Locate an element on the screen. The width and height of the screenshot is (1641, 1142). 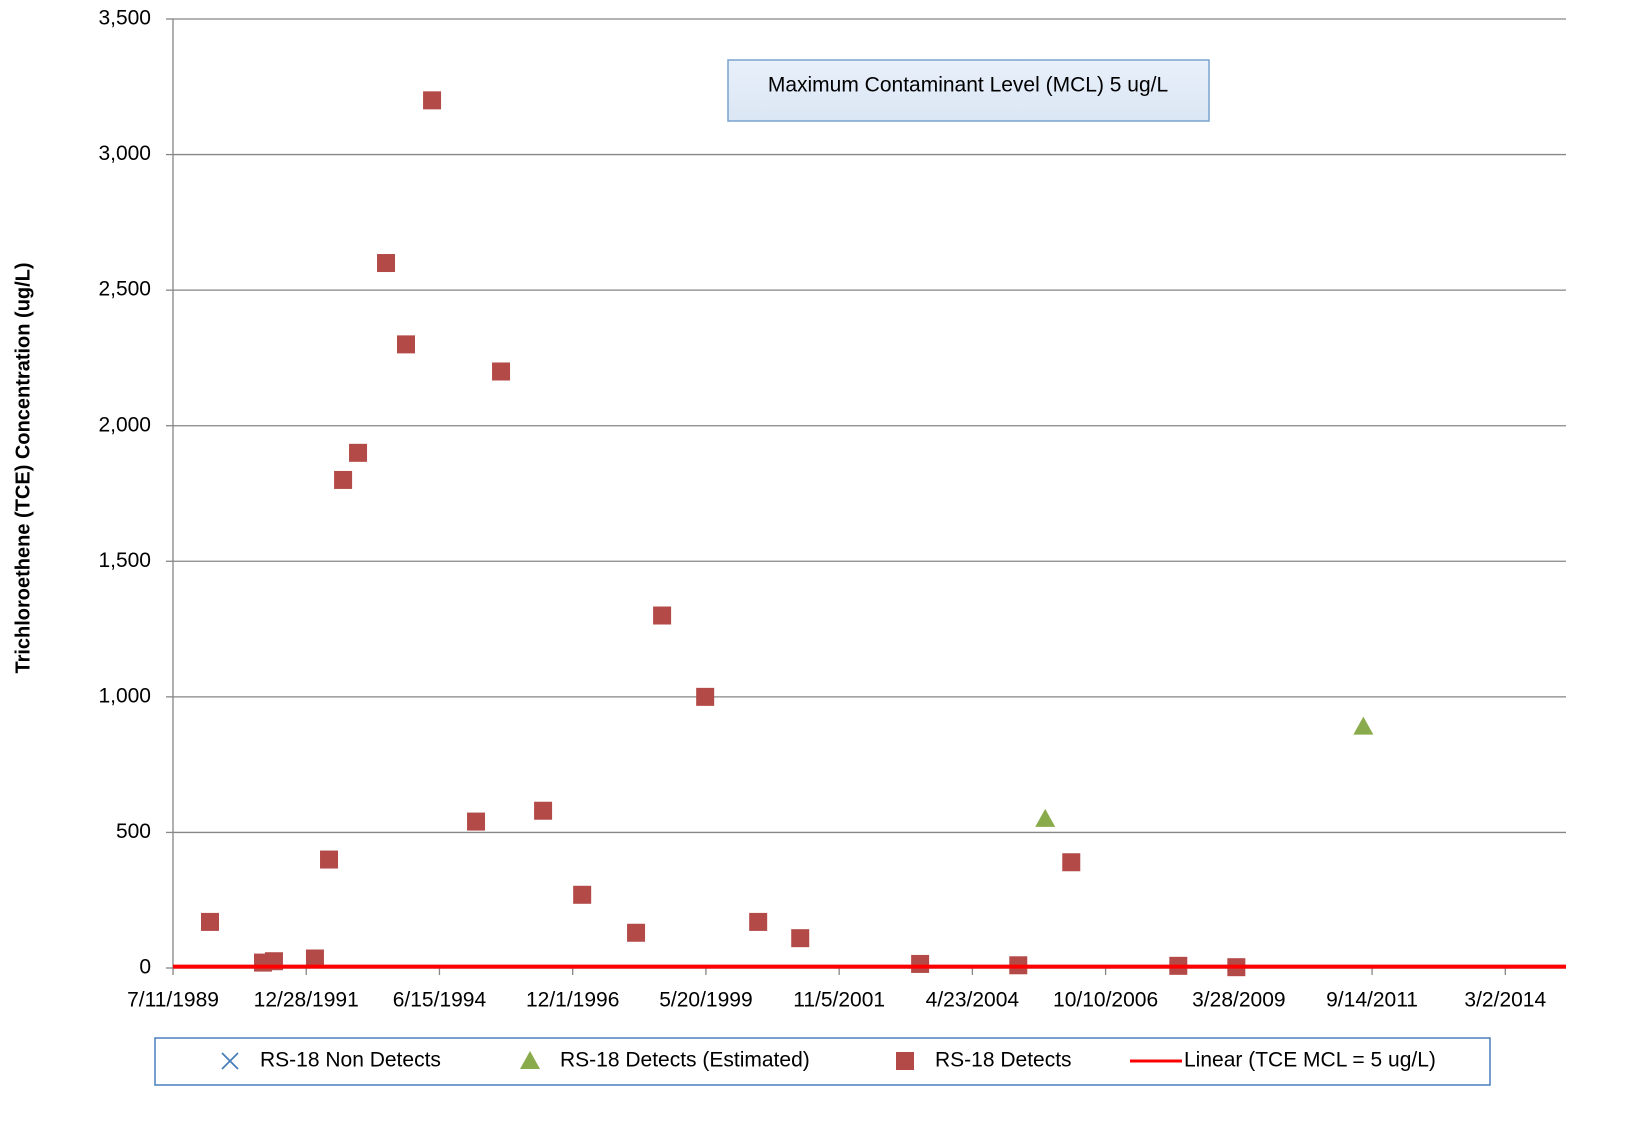
y-tick-label: 500 is located at coordinates (133, 831).